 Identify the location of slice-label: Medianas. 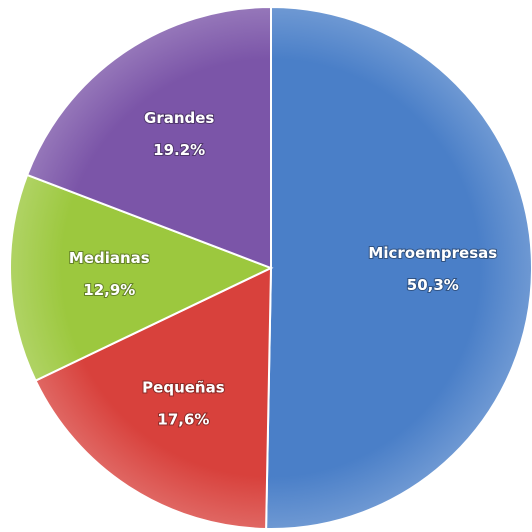
(109, 258).